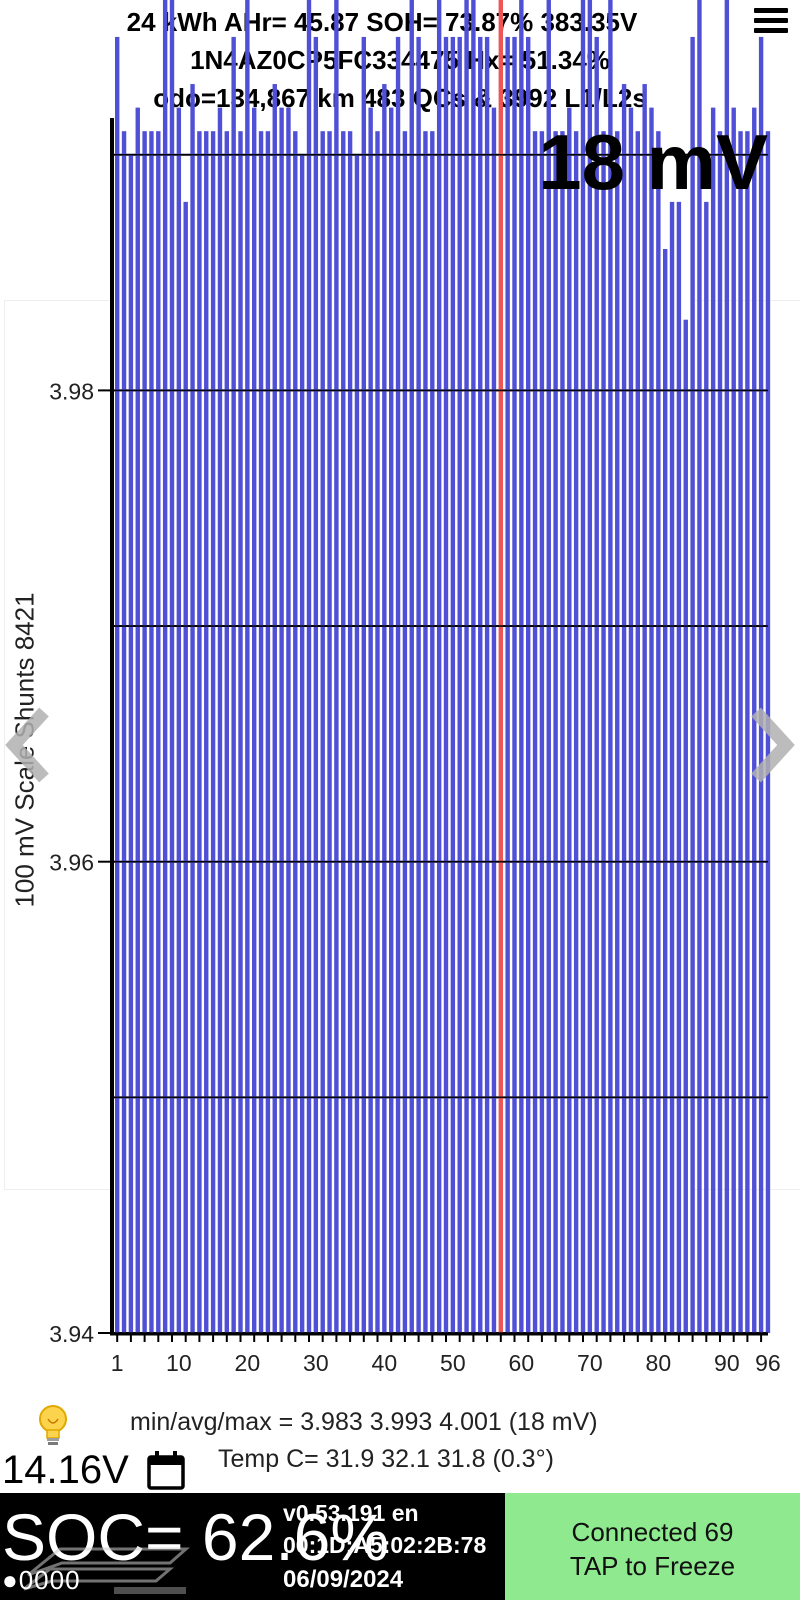  Describe the element at coordinates (364, 1422) in the screenshot. I see `min-avg-max-stats: min/avg/max = 3.983 3.993 4.001 (18 mV)` at that location.